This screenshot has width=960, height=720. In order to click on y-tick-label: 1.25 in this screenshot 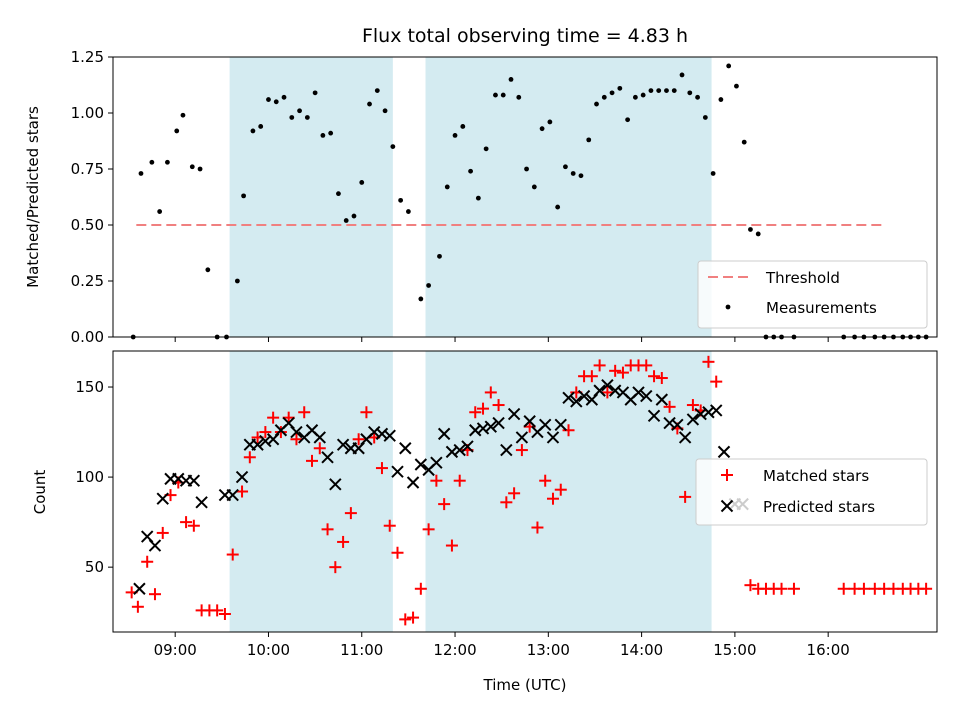, I will do `click(87, 57)`.